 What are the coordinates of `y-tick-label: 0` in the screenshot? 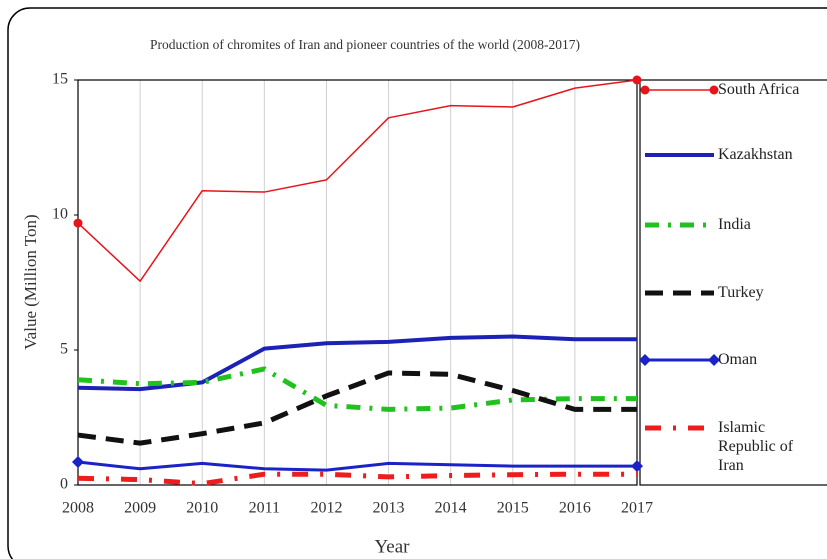 It's located at (64, 484).